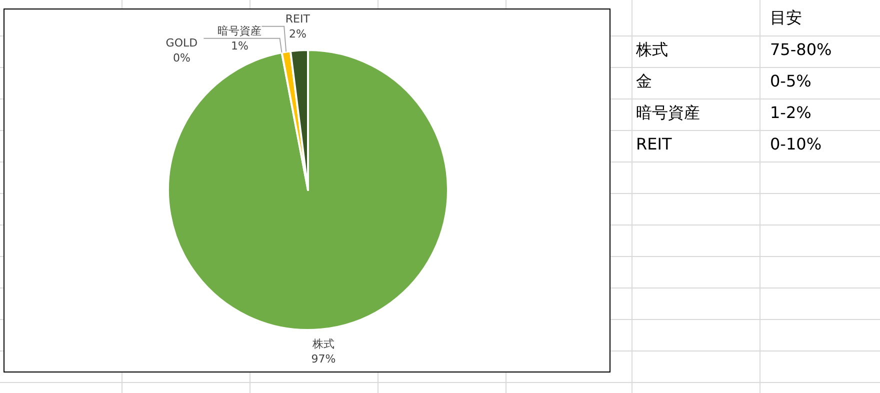 The width and height of the screenshot is (880, 393). Describe the element at coordinates (322, 343) in the screenshot. I see `slice-label: 株式` at that location.